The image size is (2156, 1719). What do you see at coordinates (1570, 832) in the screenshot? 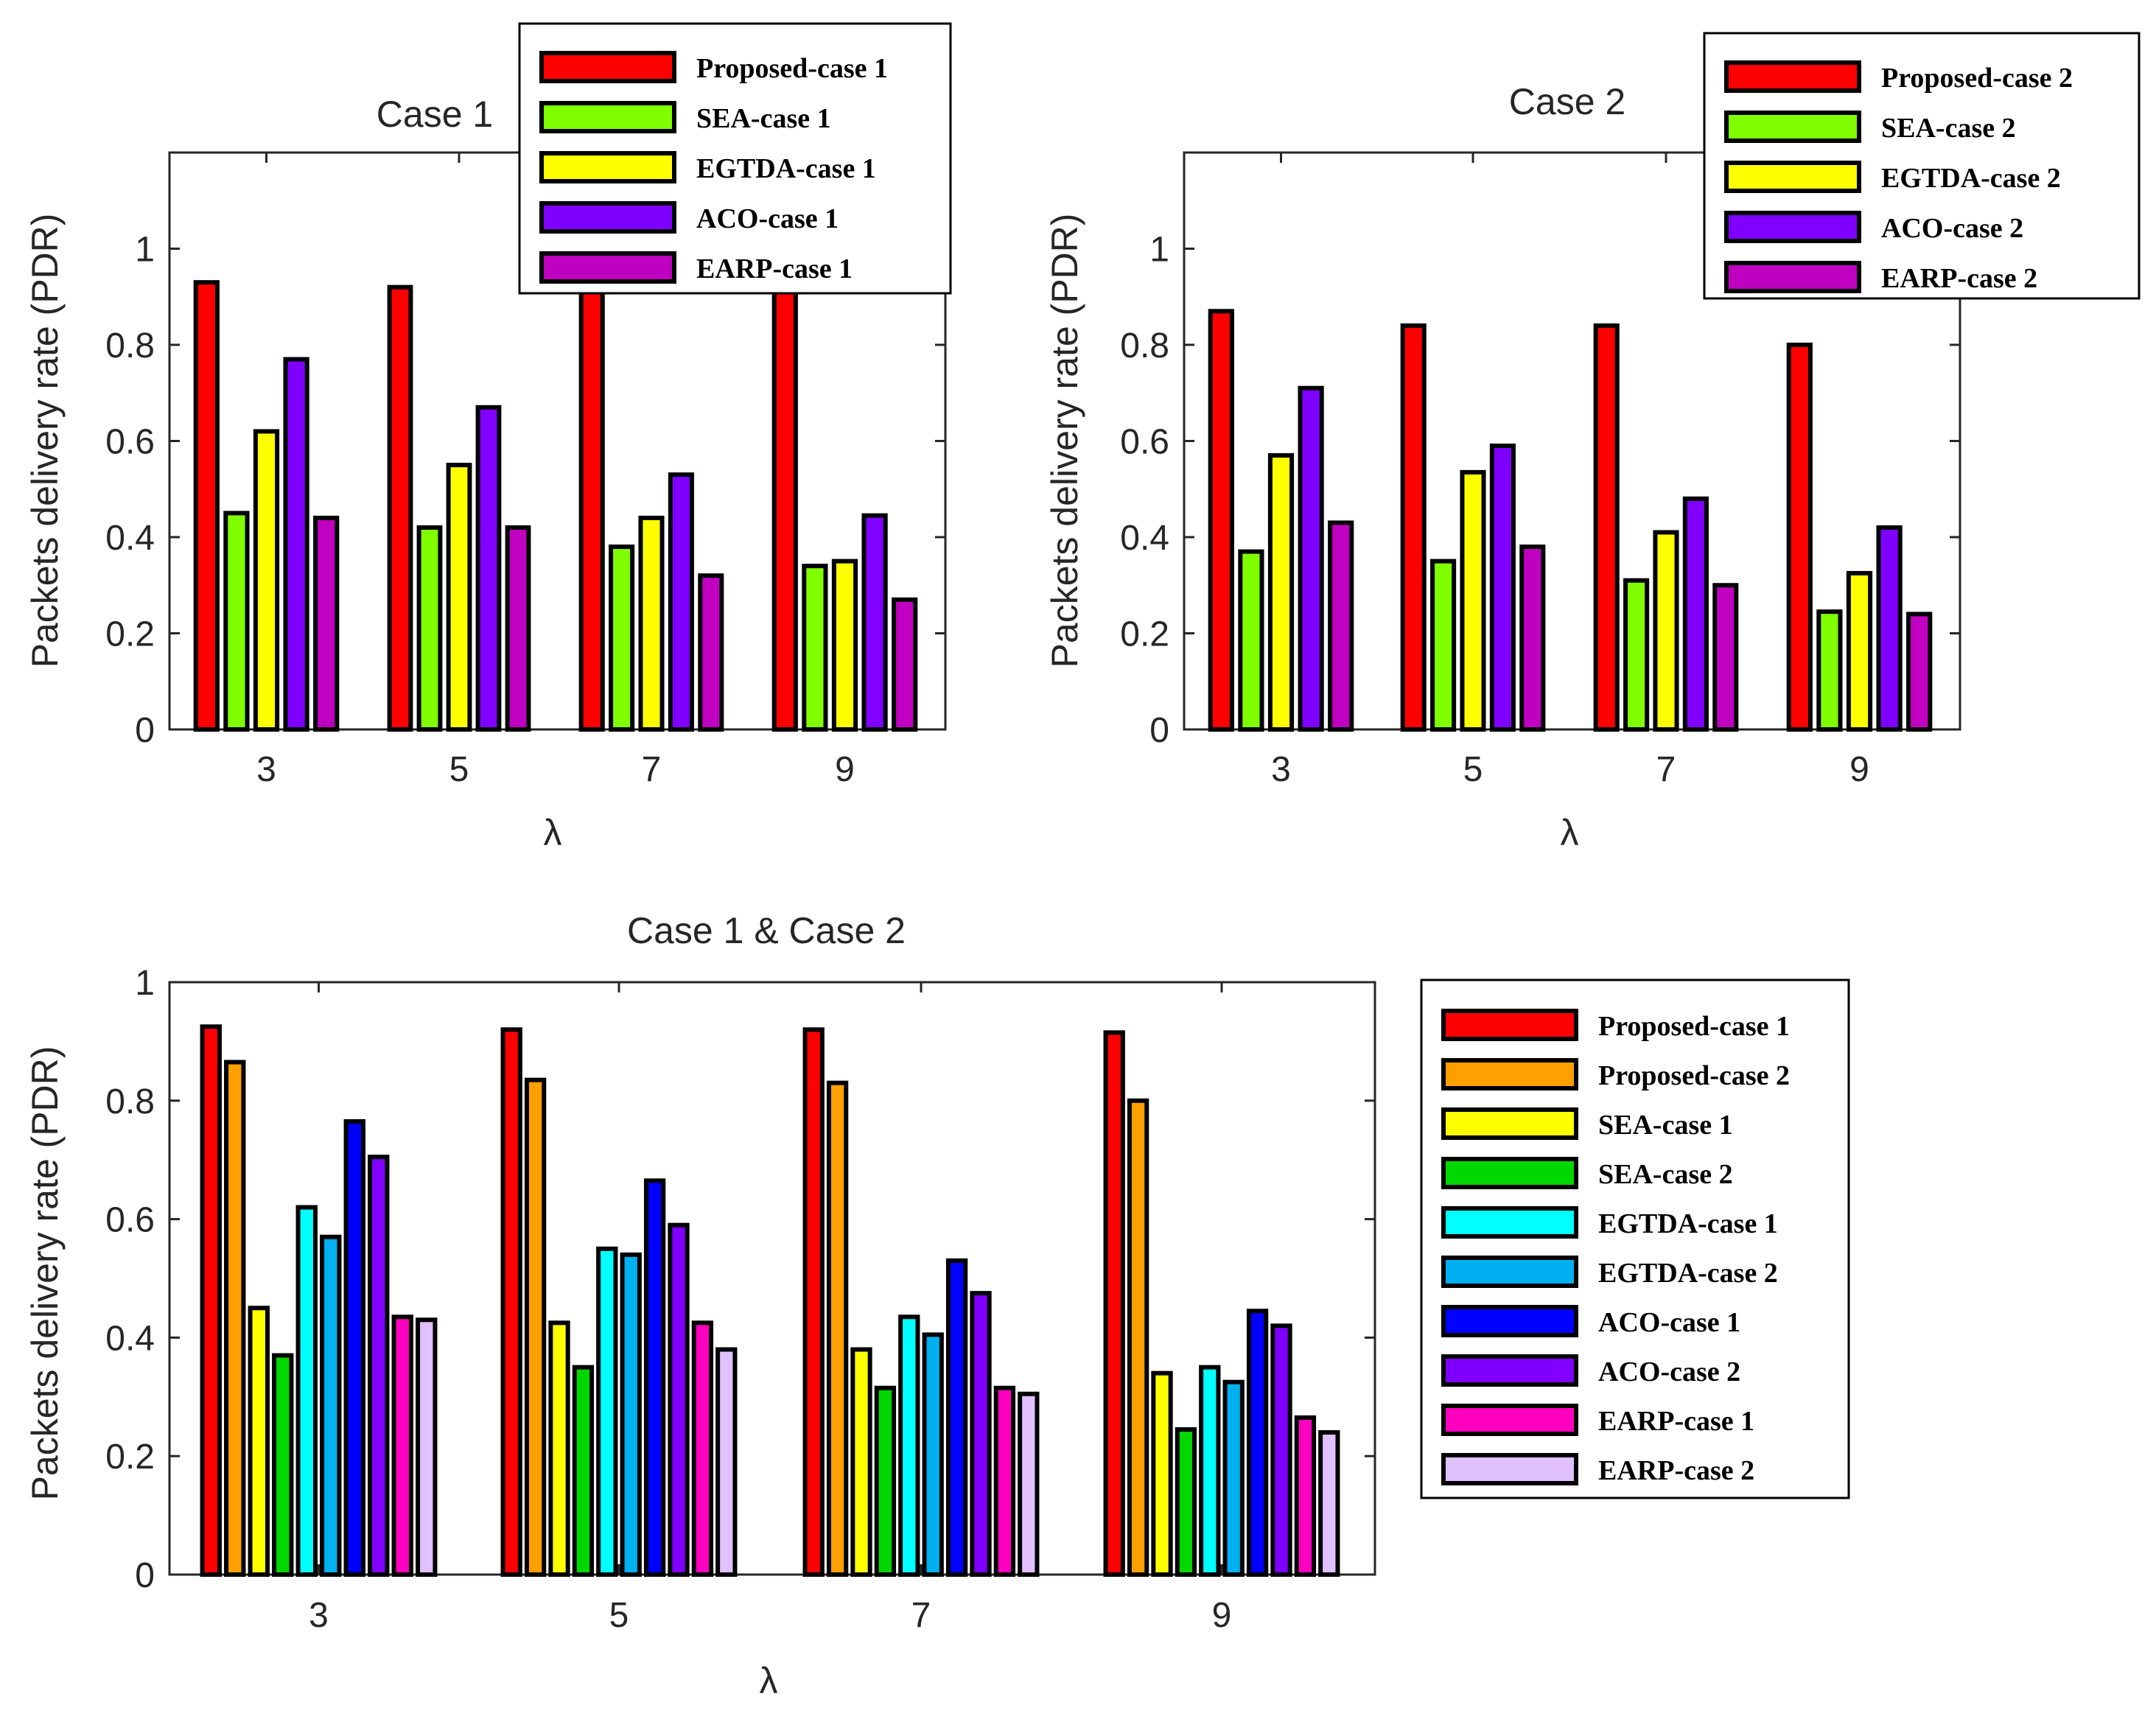
I see `x-axis-label: λ` at bounding box center [1570, 832].